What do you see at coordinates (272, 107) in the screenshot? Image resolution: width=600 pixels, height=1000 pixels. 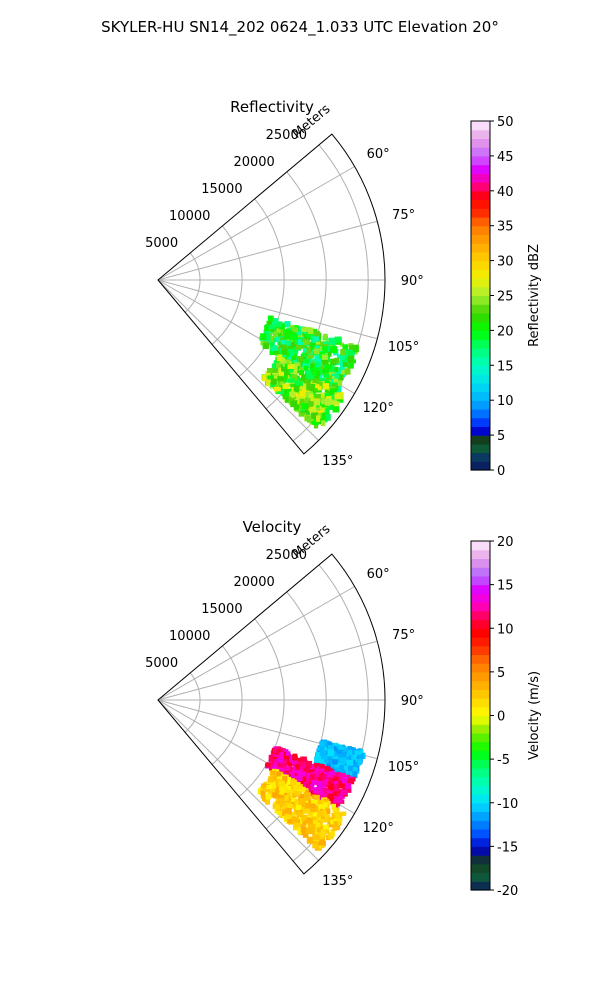 I see `reflectivity-title: Reflectivity` at bounding box center [272, 107].